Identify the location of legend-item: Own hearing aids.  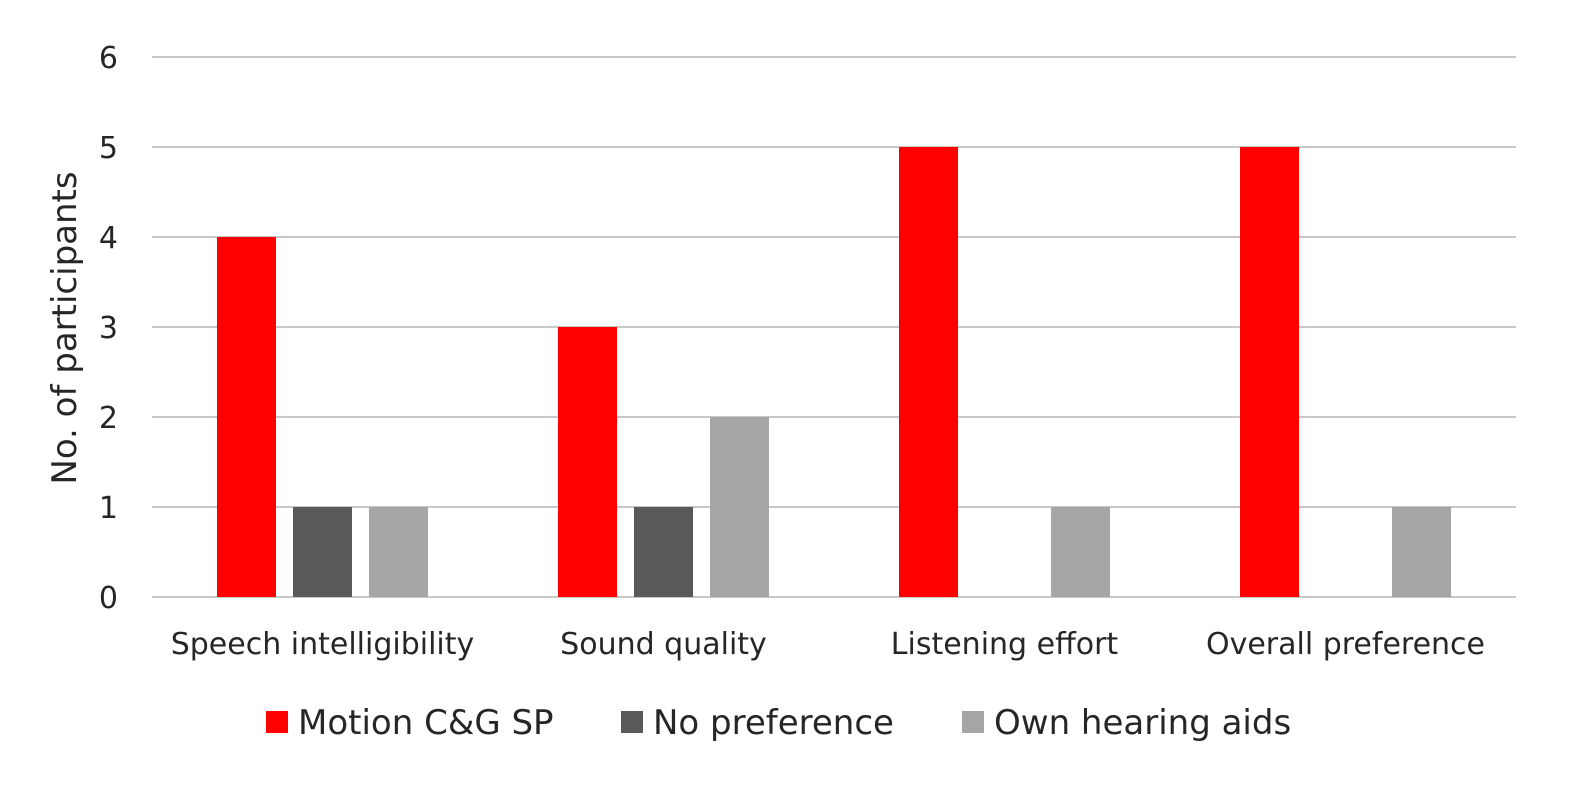
(1126, 723).